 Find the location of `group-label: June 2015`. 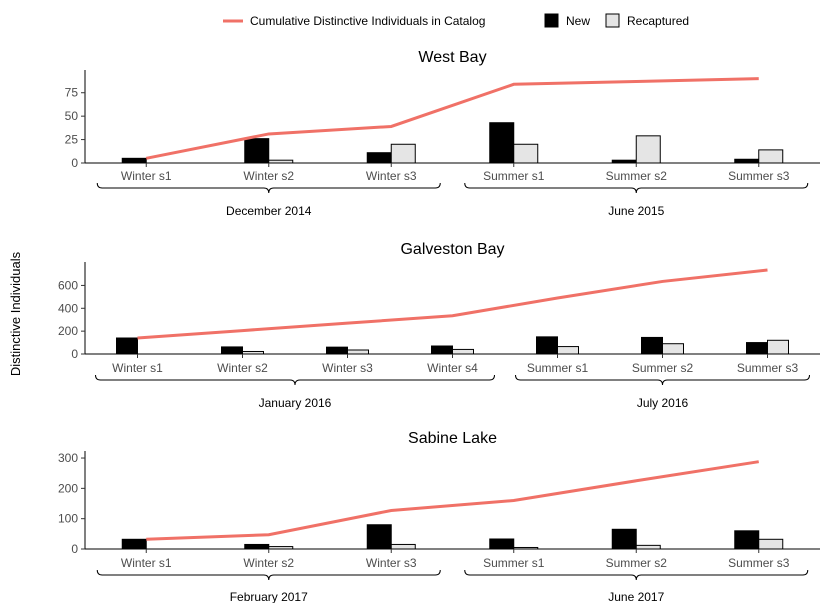

group-label: June 2015 is located at coordinates (636, 211).